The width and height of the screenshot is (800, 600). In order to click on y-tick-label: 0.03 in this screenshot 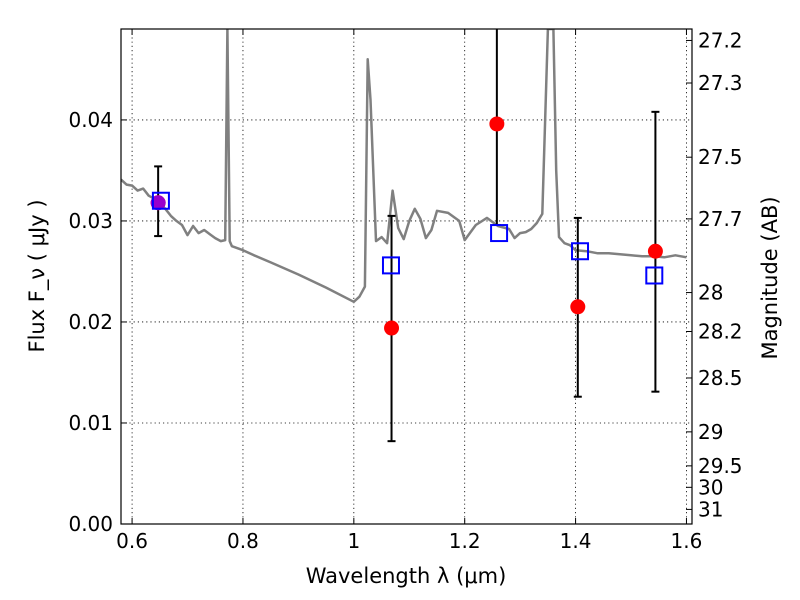, I will do `click(90, 221)`.